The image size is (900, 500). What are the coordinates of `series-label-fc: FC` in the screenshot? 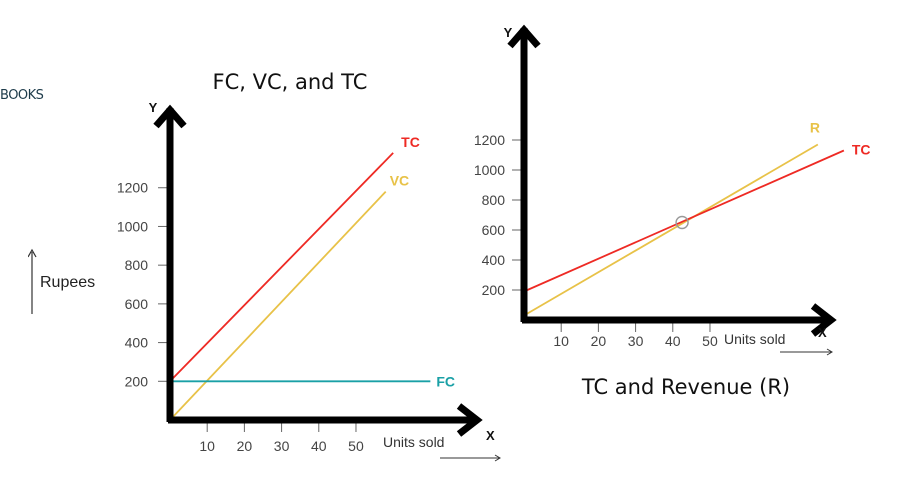 It's located at (445, 381).